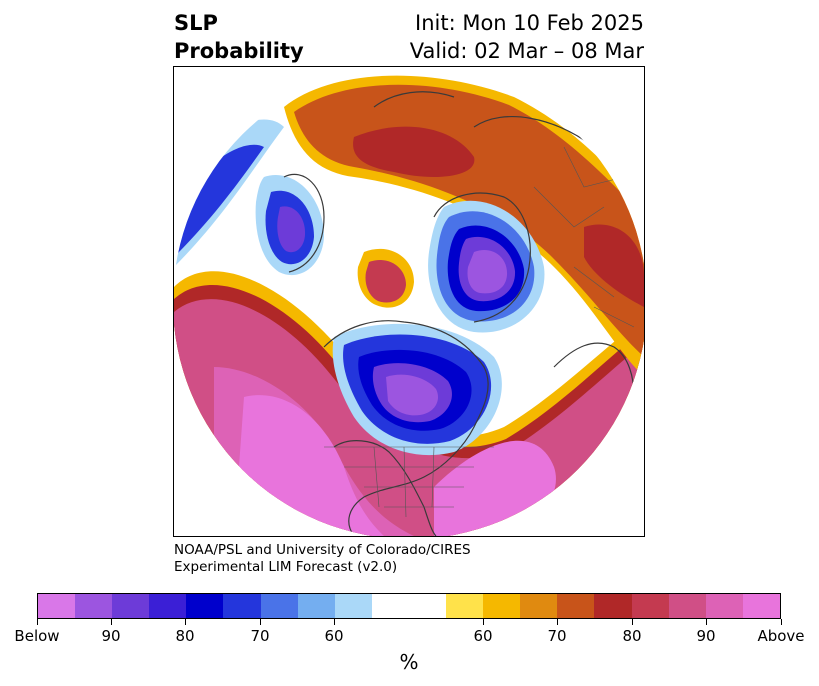 The height and width of the screenshot is (686, 819). Describe the element at coordinates (529, 23) in the screenshot. I see `init-date: Init: Mon 10 Feb 2025` at that location.